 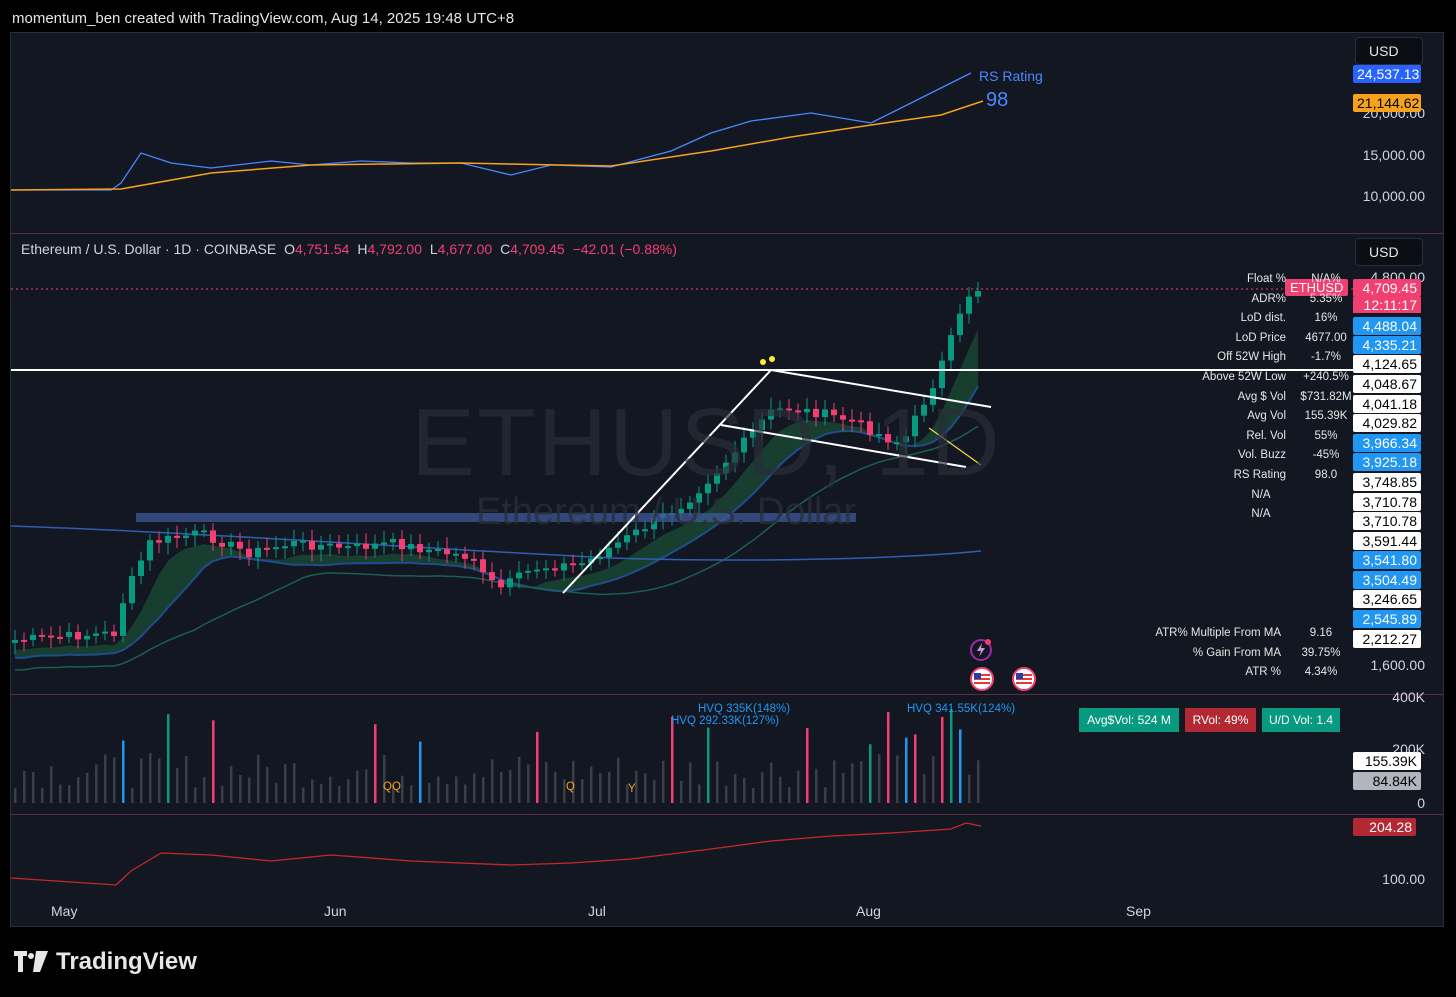 I want to click on event-marker-q: Q, so click(x=570, y=787).